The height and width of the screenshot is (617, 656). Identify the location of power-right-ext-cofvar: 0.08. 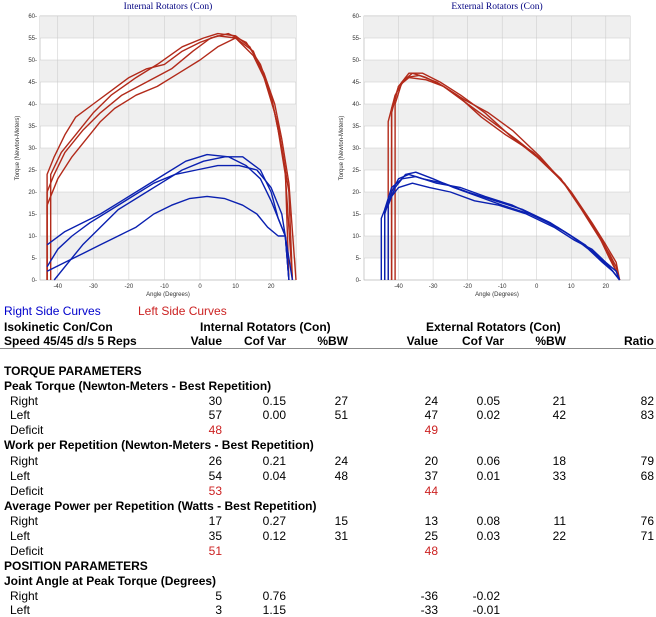
(488, 521).